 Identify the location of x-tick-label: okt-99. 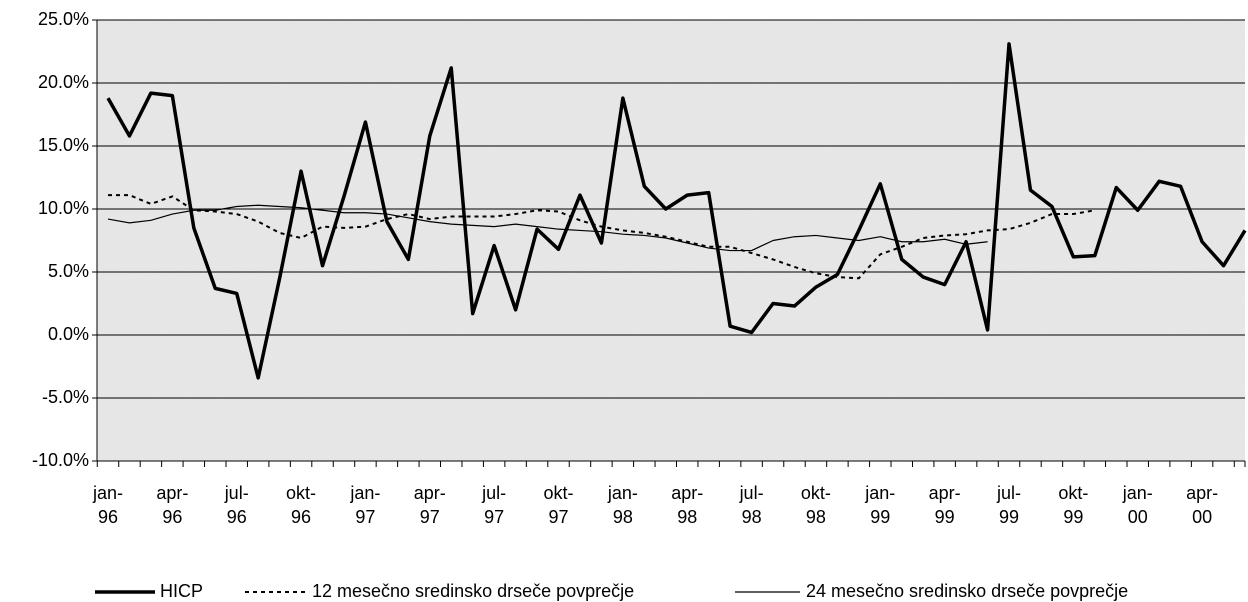
(1073, 505).